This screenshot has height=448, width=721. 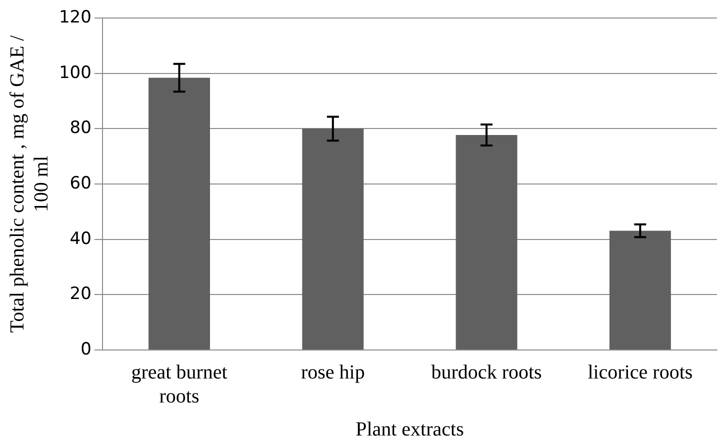 What do you see at coordinates (81, 294) in the screenshot?
I see `y-tick-label: 20` at bounding box center [81, 294].